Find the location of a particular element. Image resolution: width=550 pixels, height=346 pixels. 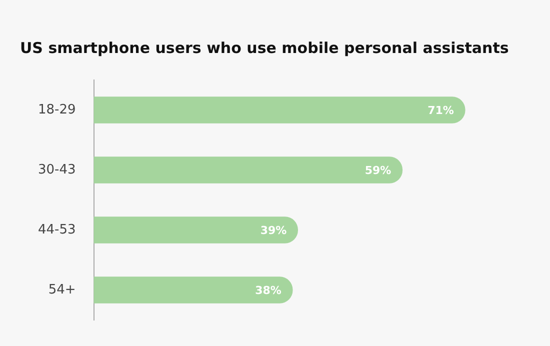

y-tick-label: 44-53 is located at coordinates (57, 230).